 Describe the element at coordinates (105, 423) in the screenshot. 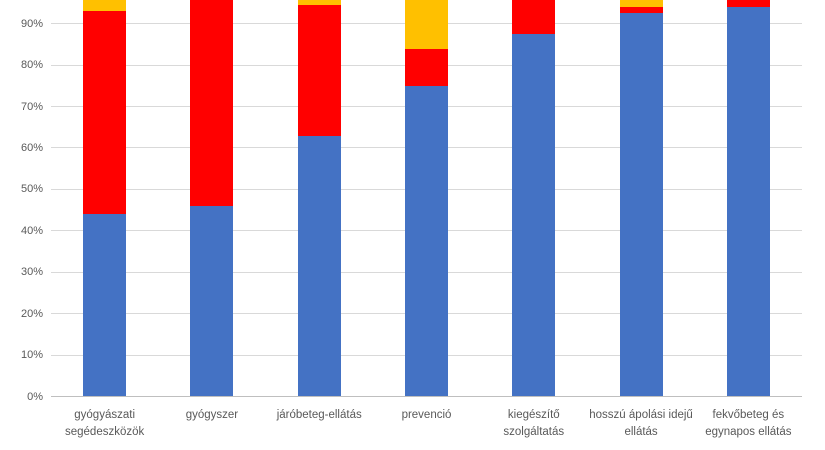

I see `x-category-label: gyógyászati segédeszközök` at that location.